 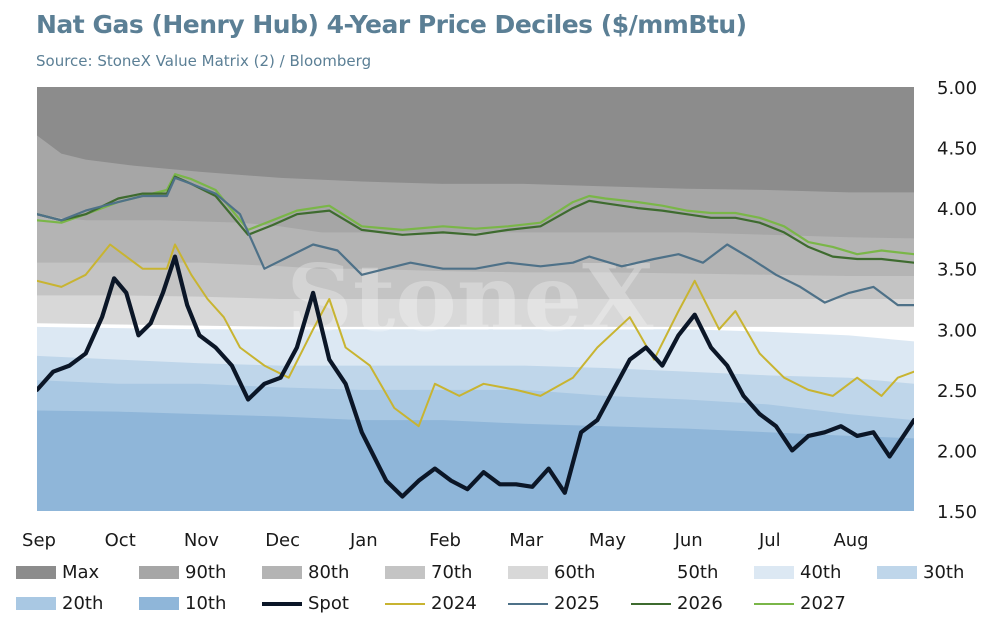 What do you see at coordinates (282, 540) in the screenshot?
I see `x-tick-label: Dec` at bounding box center [282, 540].